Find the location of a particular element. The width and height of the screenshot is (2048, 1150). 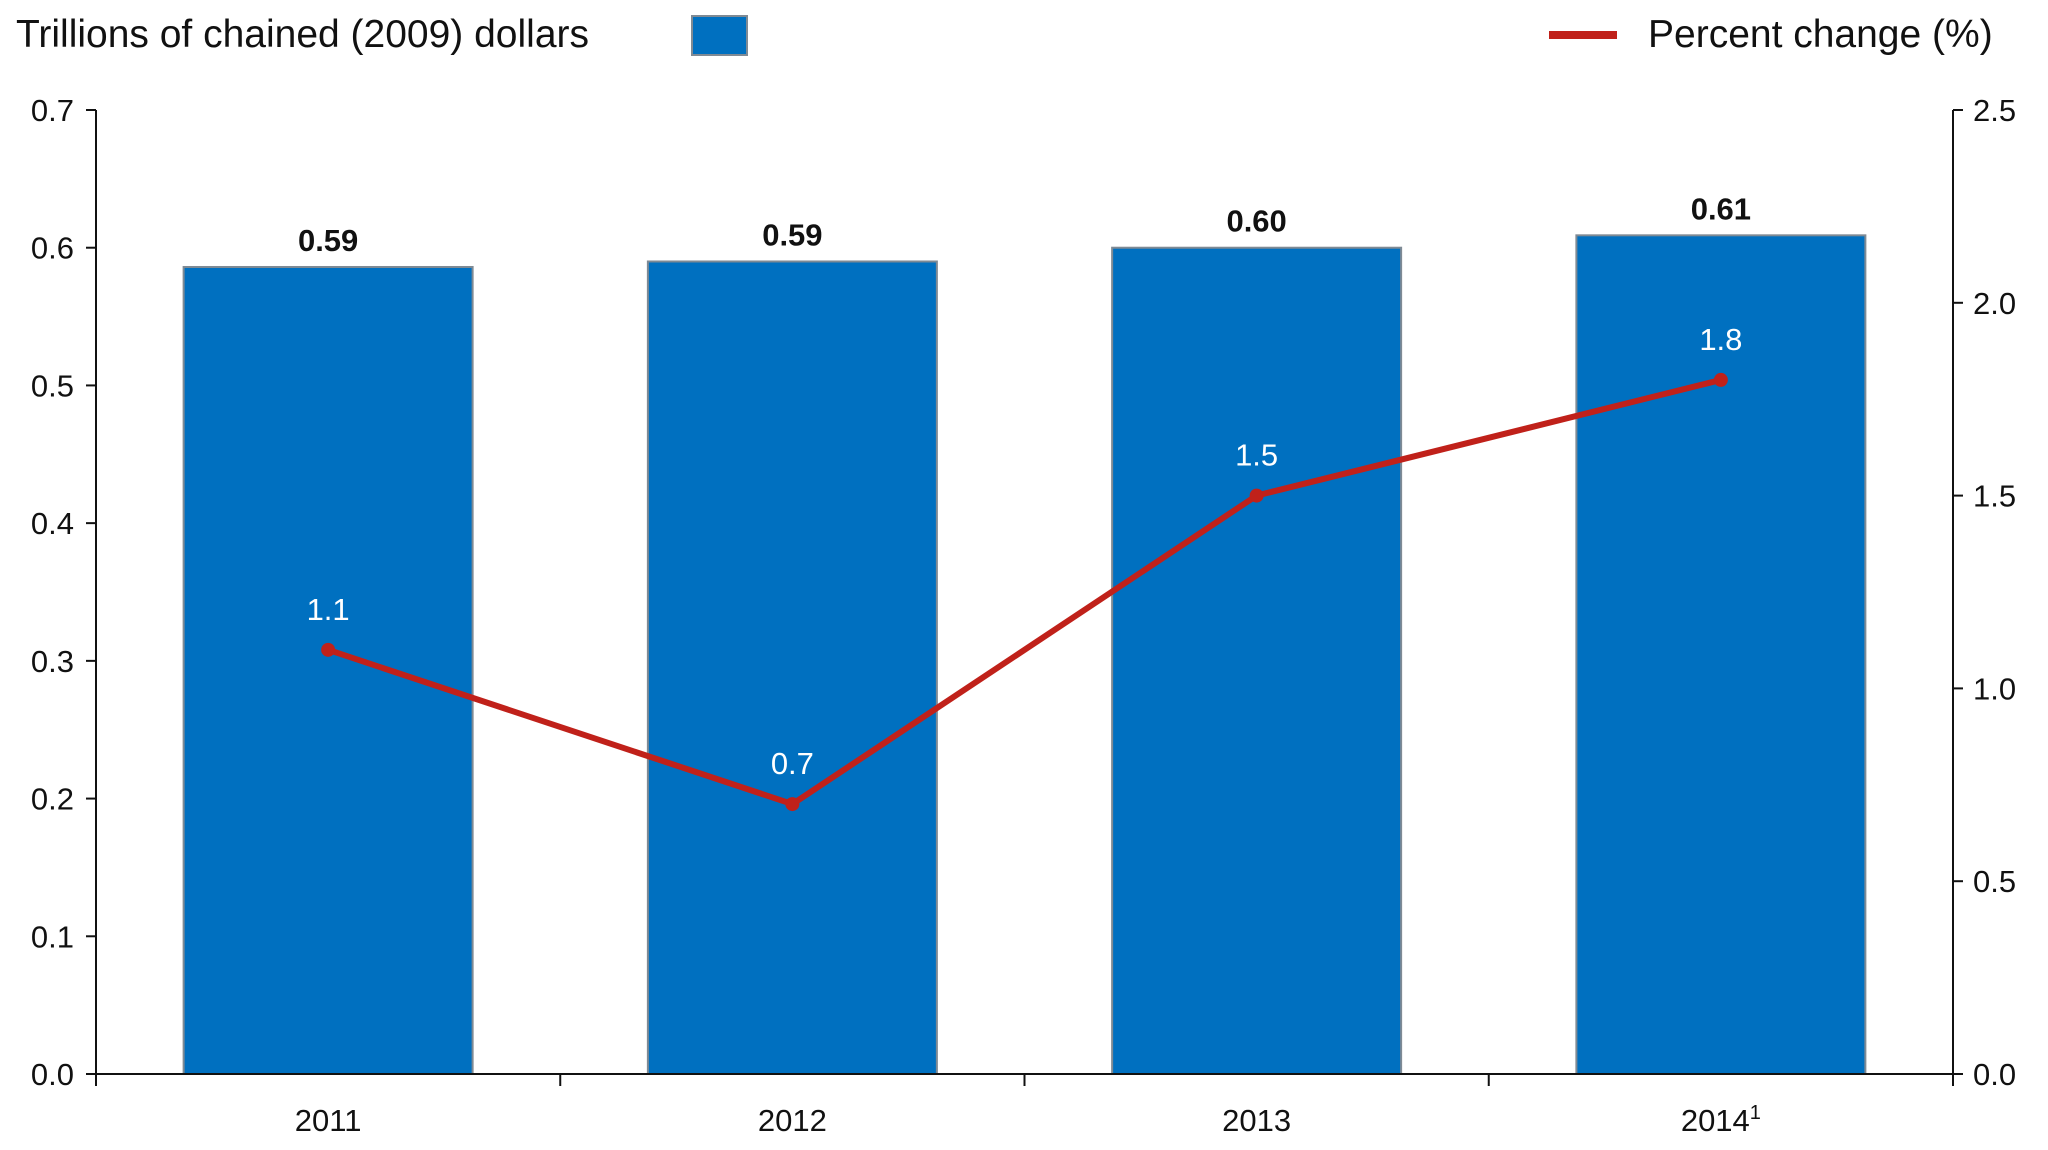

percent-change-label: 1.5 is located at coordinates (1256, 455).